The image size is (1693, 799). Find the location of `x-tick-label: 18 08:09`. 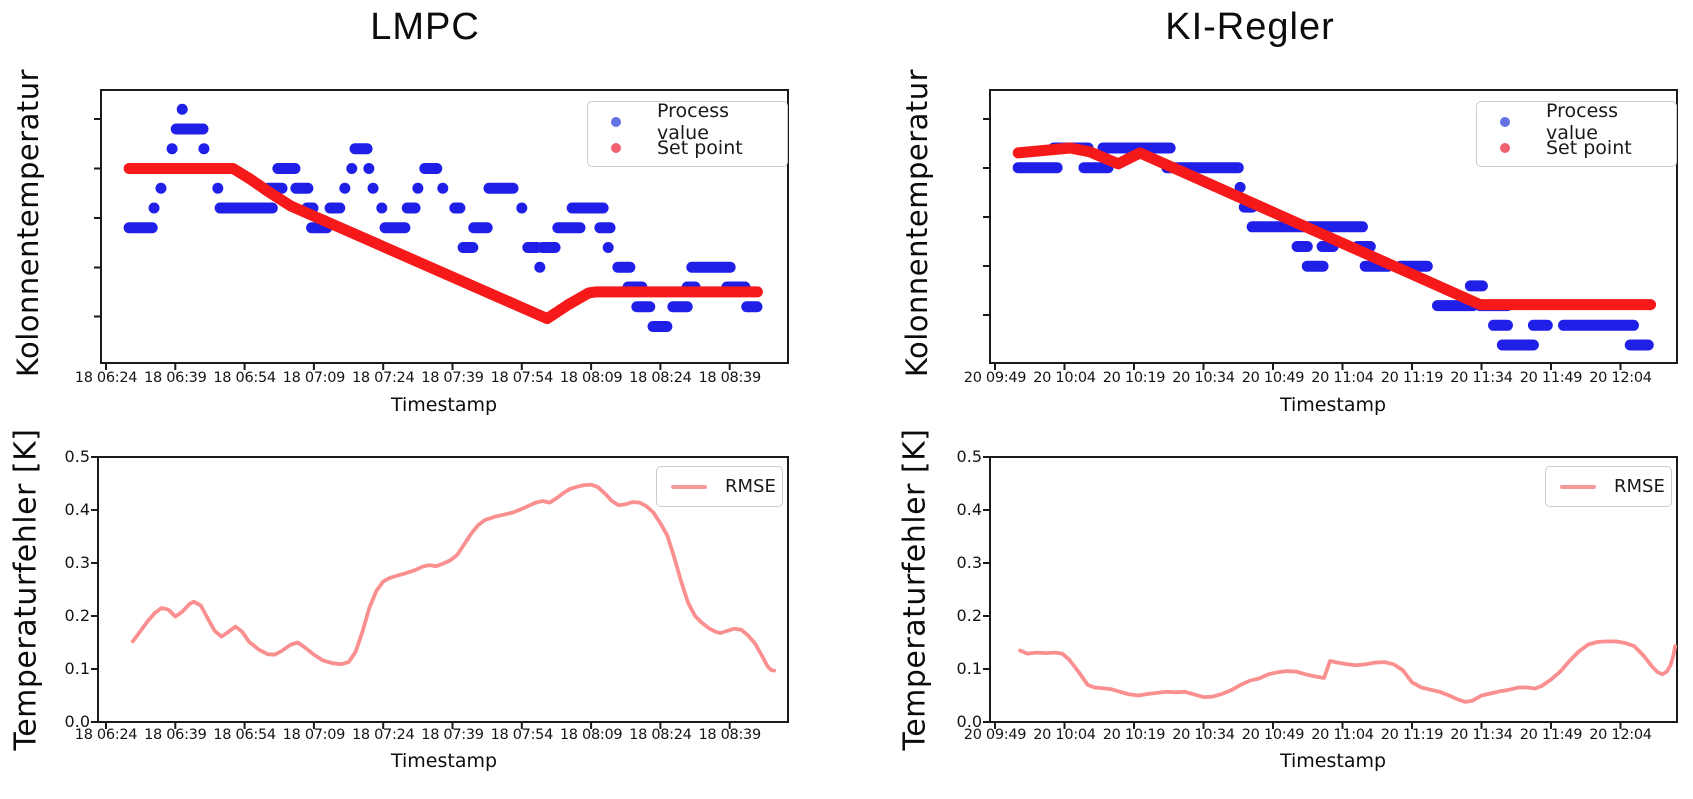

x-tick-label: 18 08:09 is located at coordinates (591, 378).